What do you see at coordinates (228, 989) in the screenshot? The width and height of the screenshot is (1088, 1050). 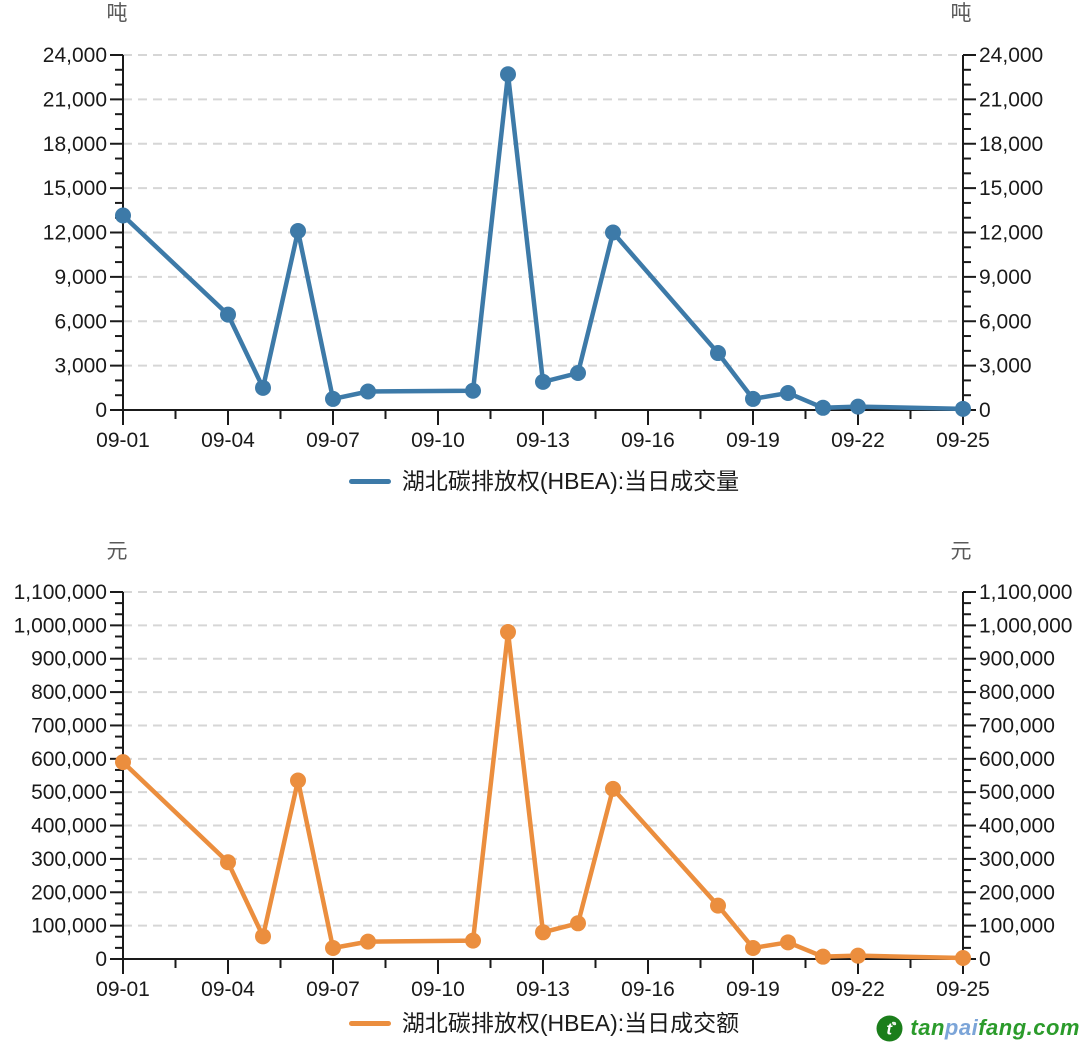 I see `svg-text: 09-04` at bounding box center [228, 989].